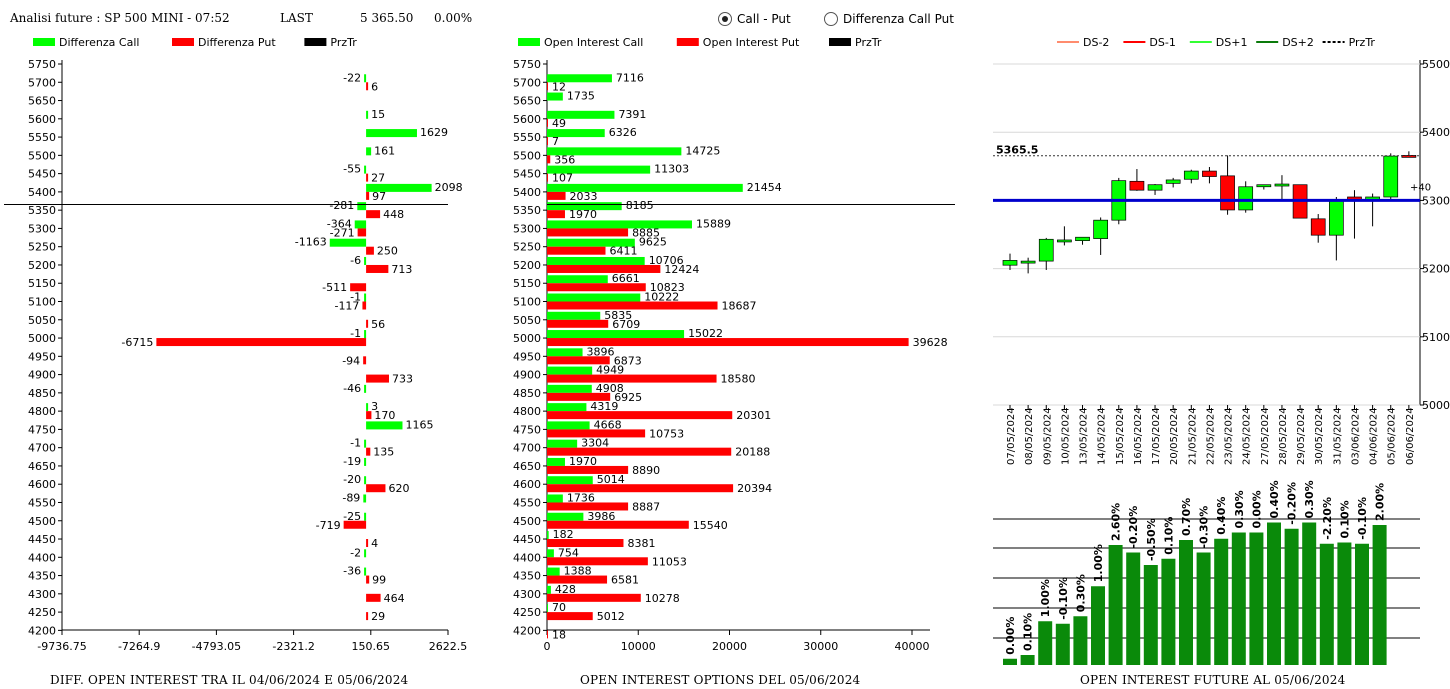  I want to click on call-oi-label: 10706, so click(666, 260).